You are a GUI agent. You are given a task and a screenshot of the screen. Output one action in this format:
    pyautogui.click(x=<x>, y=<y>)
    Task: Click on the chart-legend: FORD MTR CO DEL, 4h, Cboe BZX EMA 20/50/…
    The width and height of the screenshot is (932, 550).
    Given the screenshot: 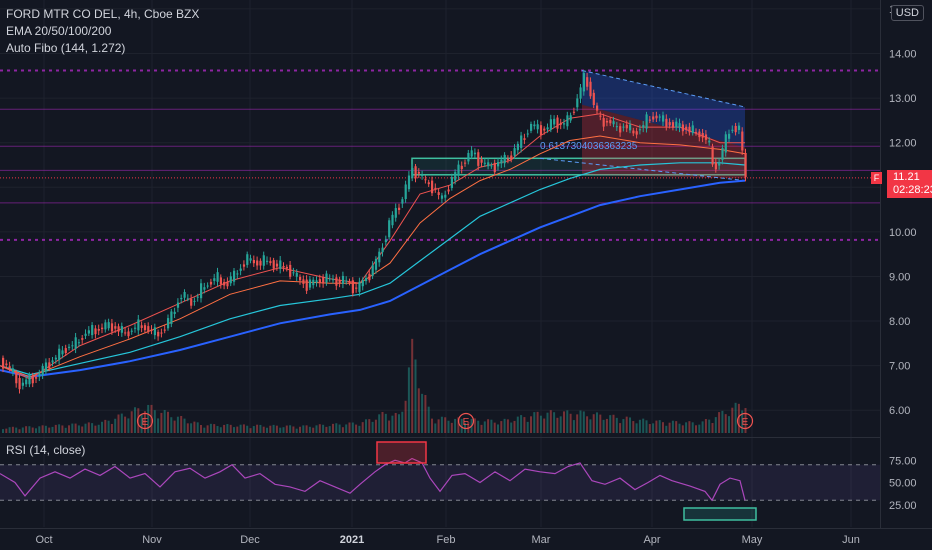 What is the action you would take?
    pyautogui.click(x=102, y=31)
    